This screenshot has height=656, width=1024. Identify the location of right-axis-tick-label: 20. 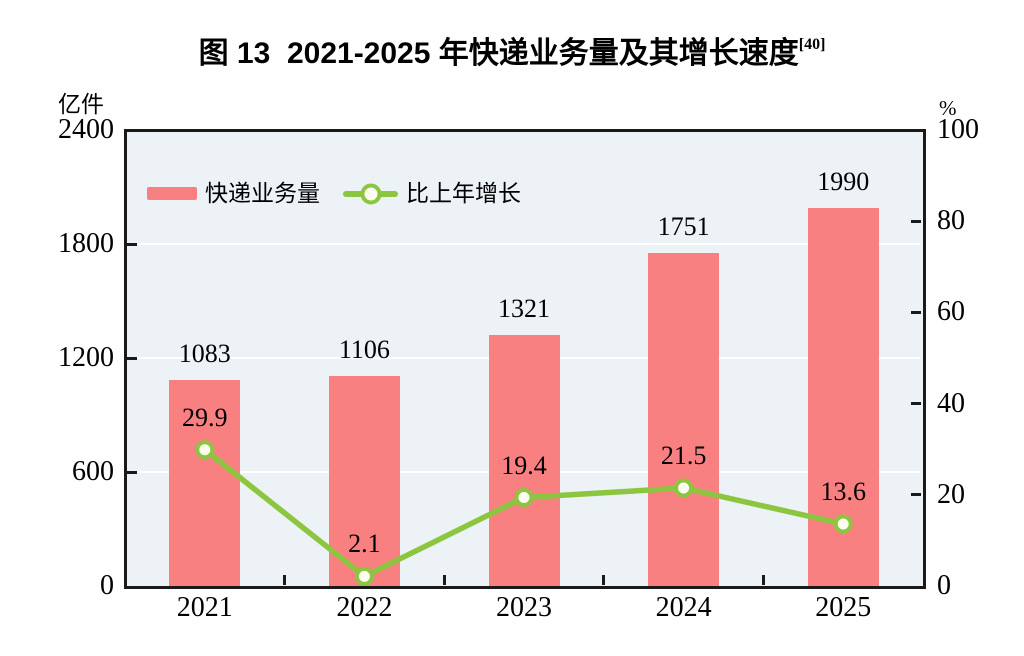
(951, 494).